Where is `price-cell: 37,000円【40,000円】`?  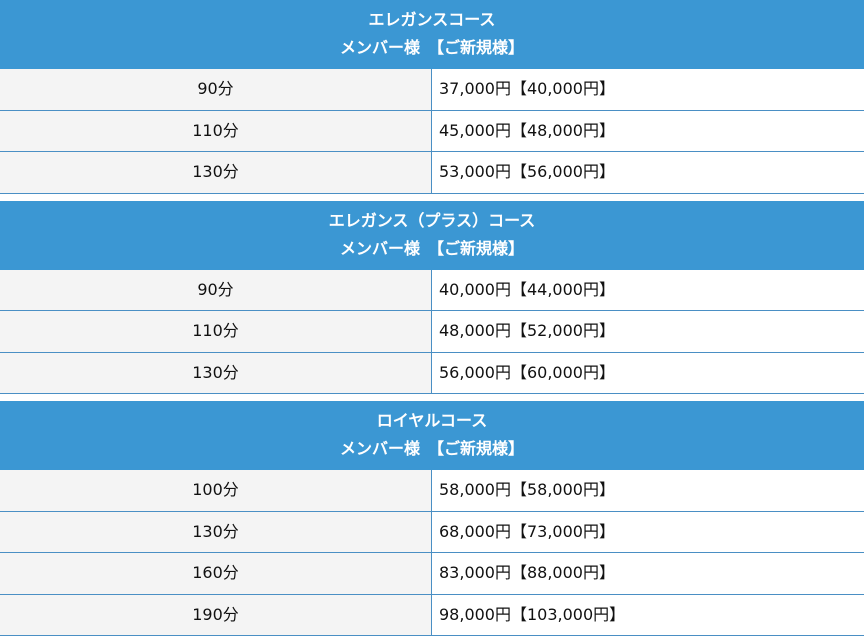 price-cell: 37,000円【40,000円】 is located at coordinates (648, 89).